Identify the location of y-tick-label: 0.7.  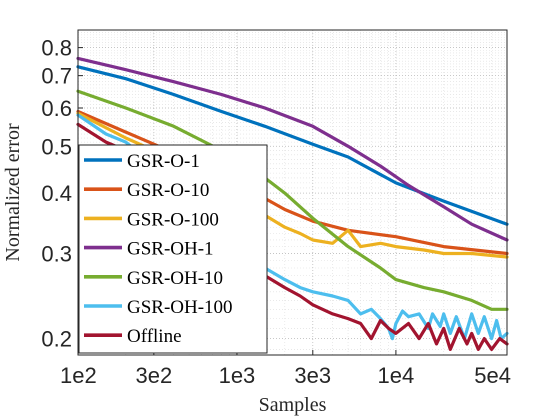
(56, 76).